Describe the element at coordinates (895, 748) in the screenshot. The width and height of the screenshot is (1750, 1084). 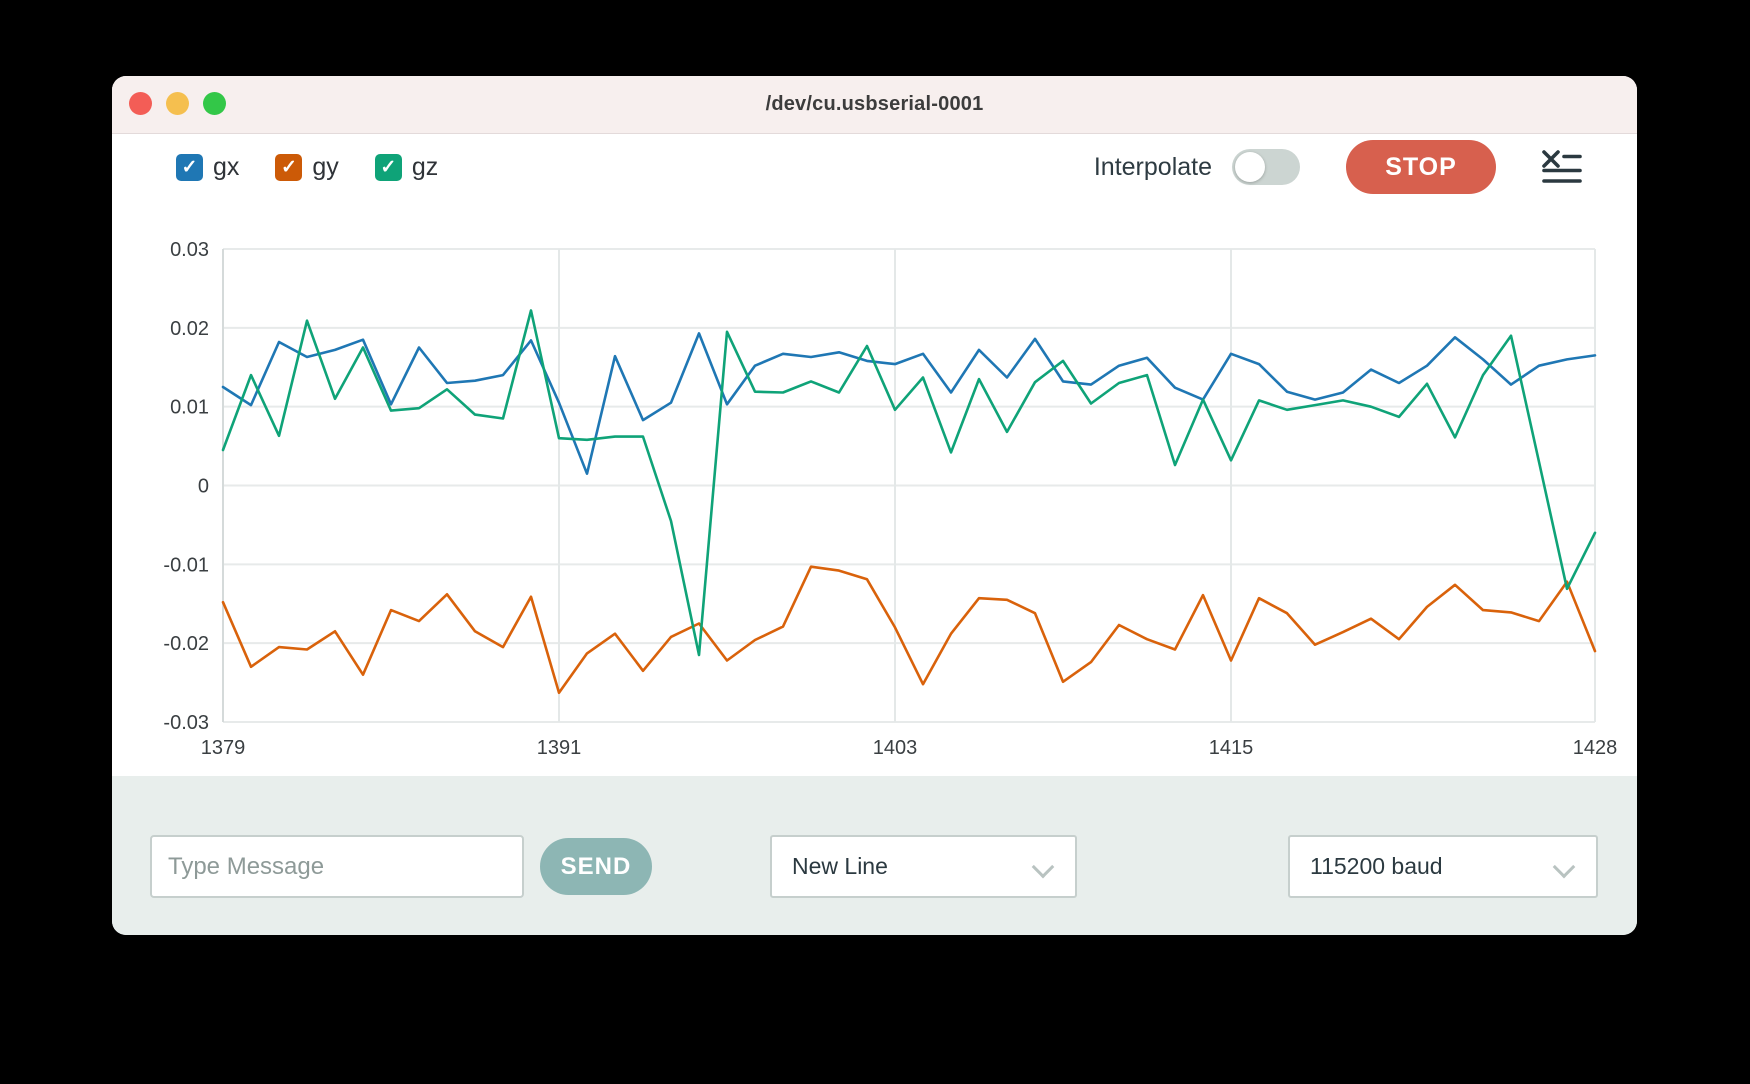
I see `x-axis-tick-label: 1403` at that location.